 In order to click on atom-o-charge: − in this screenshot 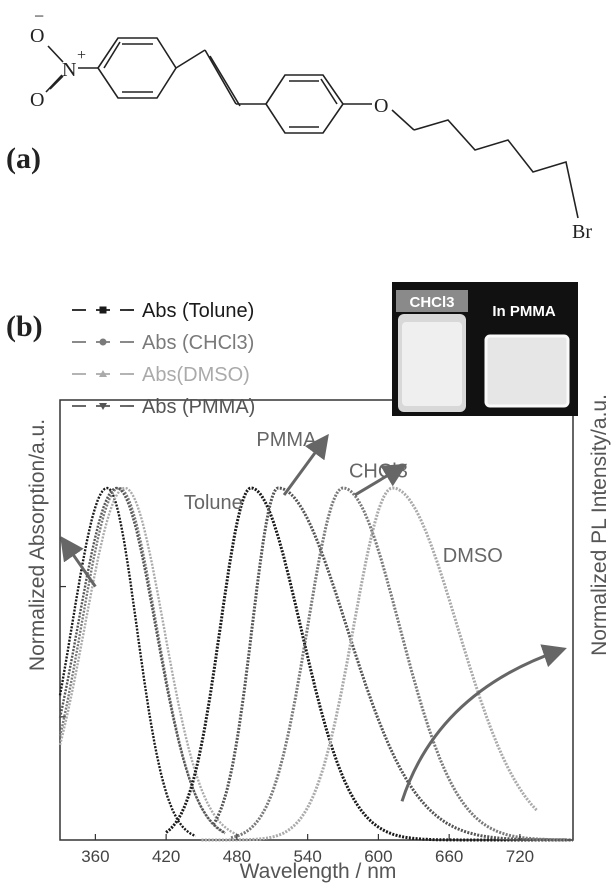, I will do `click(39, 16)`.